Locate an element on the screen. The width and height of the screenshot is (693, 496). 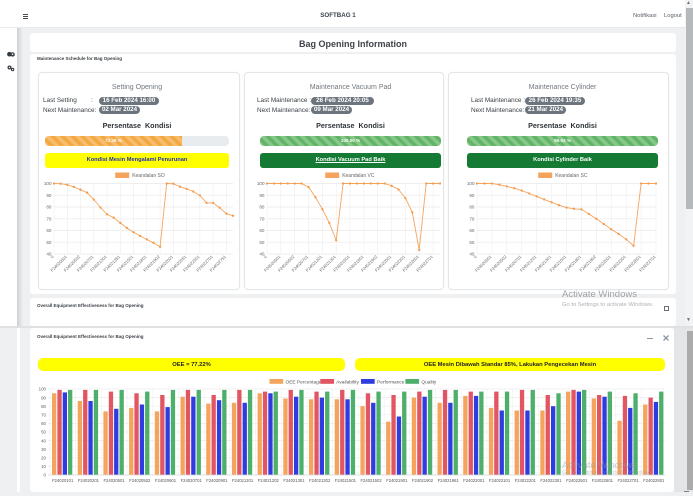
svg-text: F24020502 is located at coordinates (140, 480).